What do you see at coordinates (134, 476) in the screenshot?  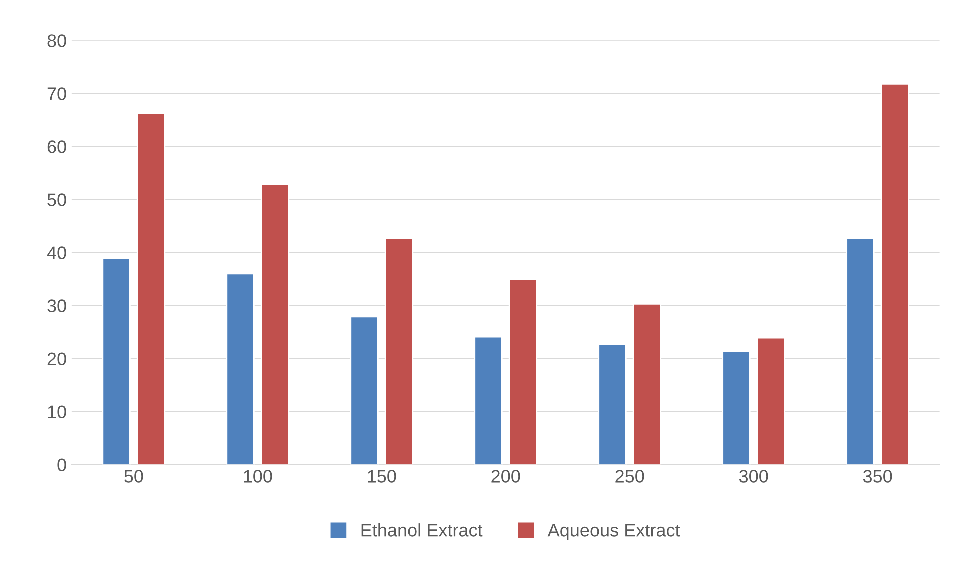 I see `x-tick-label: 50` at bounding box center [134, 476].